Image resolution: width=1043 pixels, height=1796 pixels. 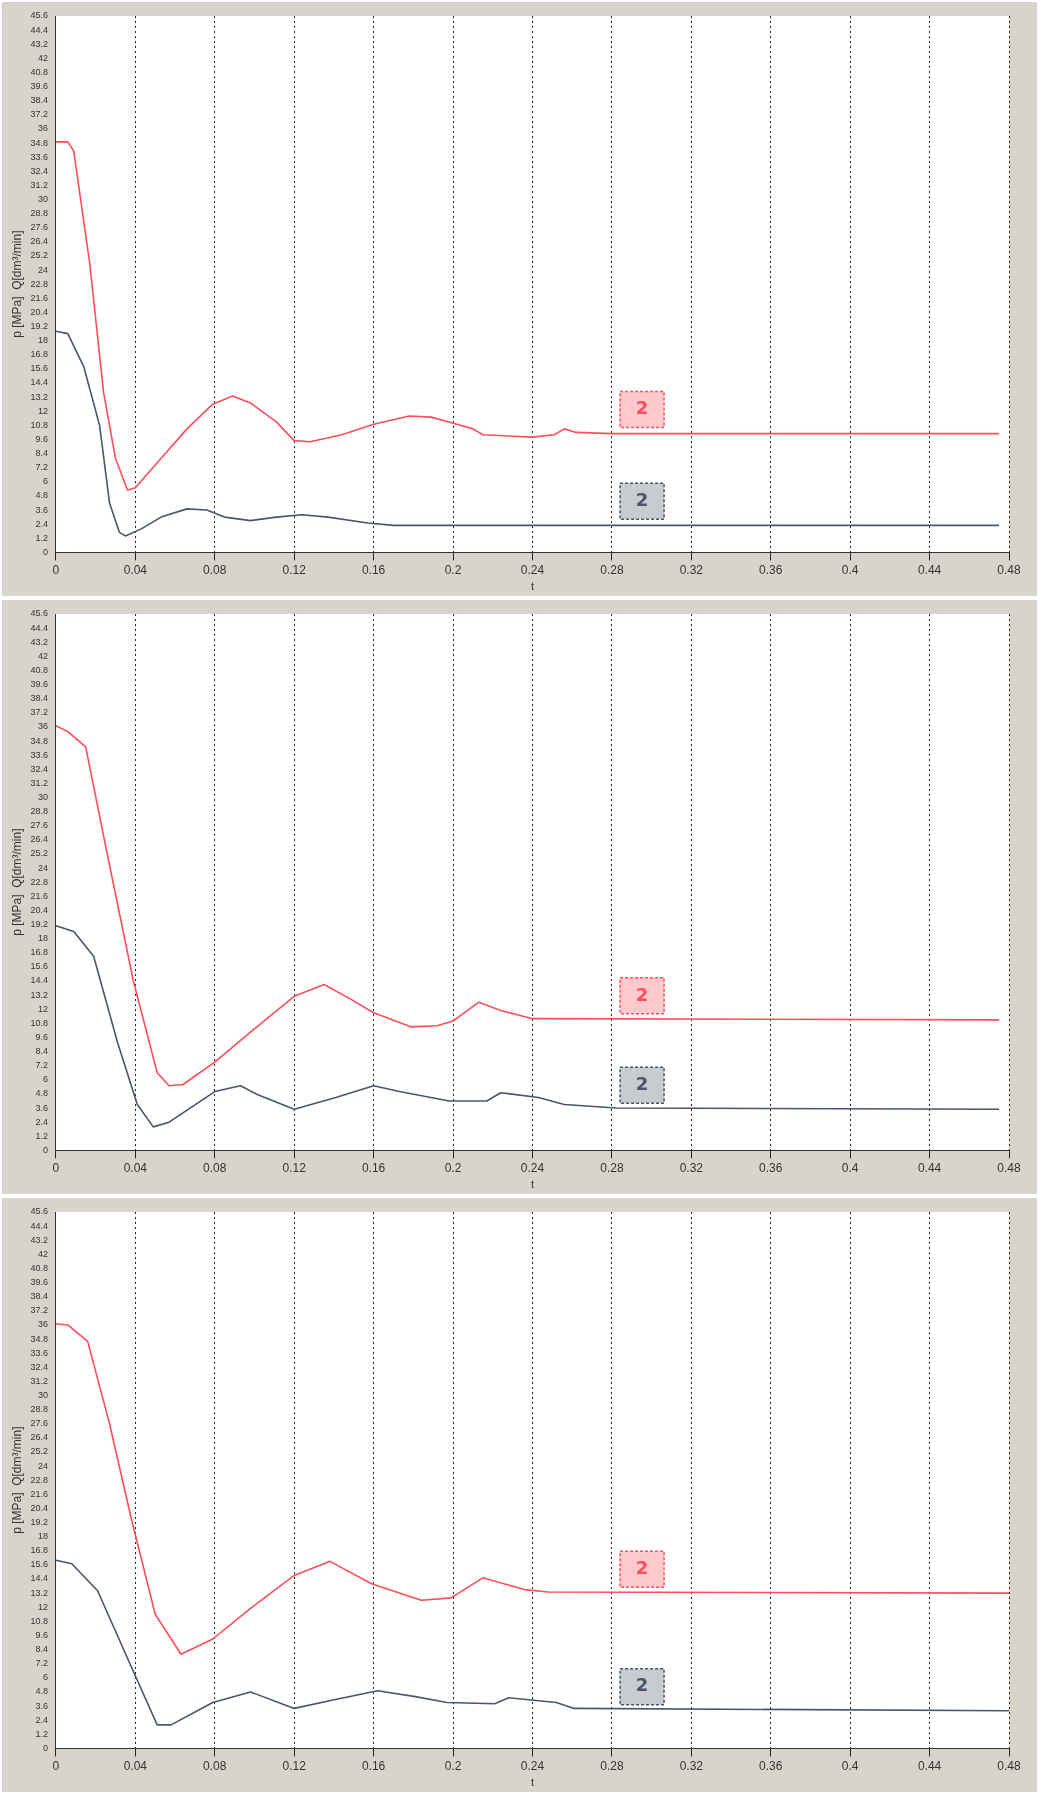 I want to click on y-tick-label: 19.2, so click(x=39, y=326).